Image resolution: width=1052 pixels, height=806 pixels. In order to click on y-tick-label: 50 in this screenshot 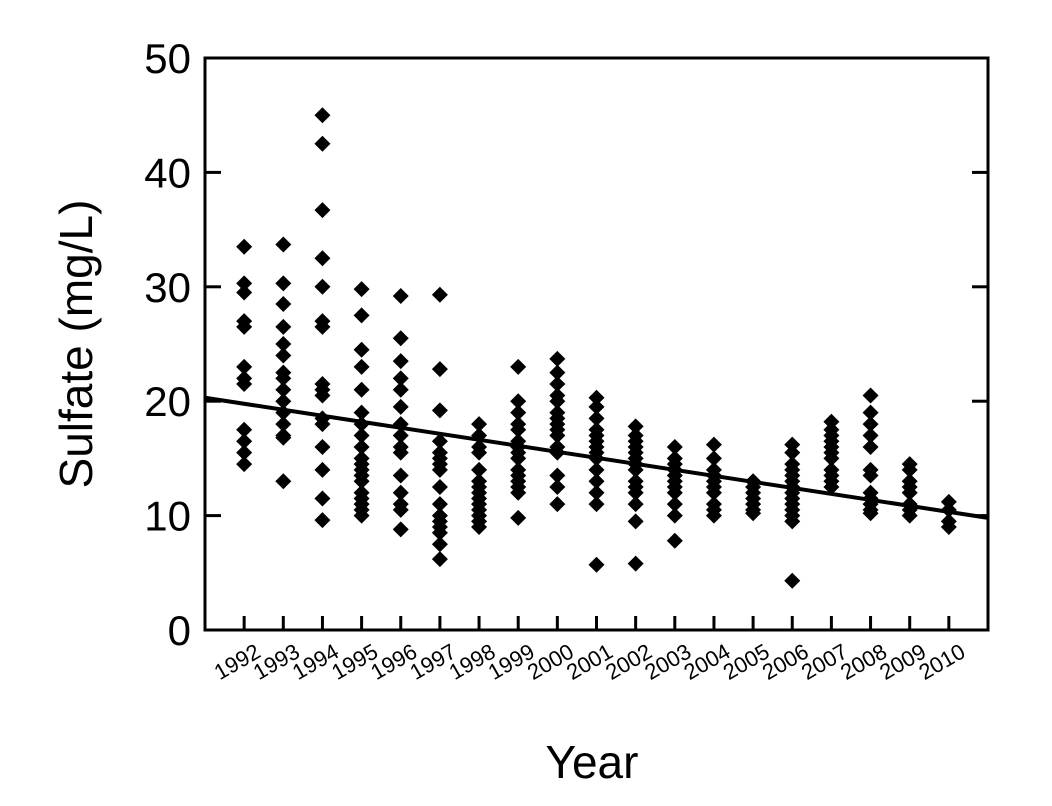, I will do `click(167, 58)`.